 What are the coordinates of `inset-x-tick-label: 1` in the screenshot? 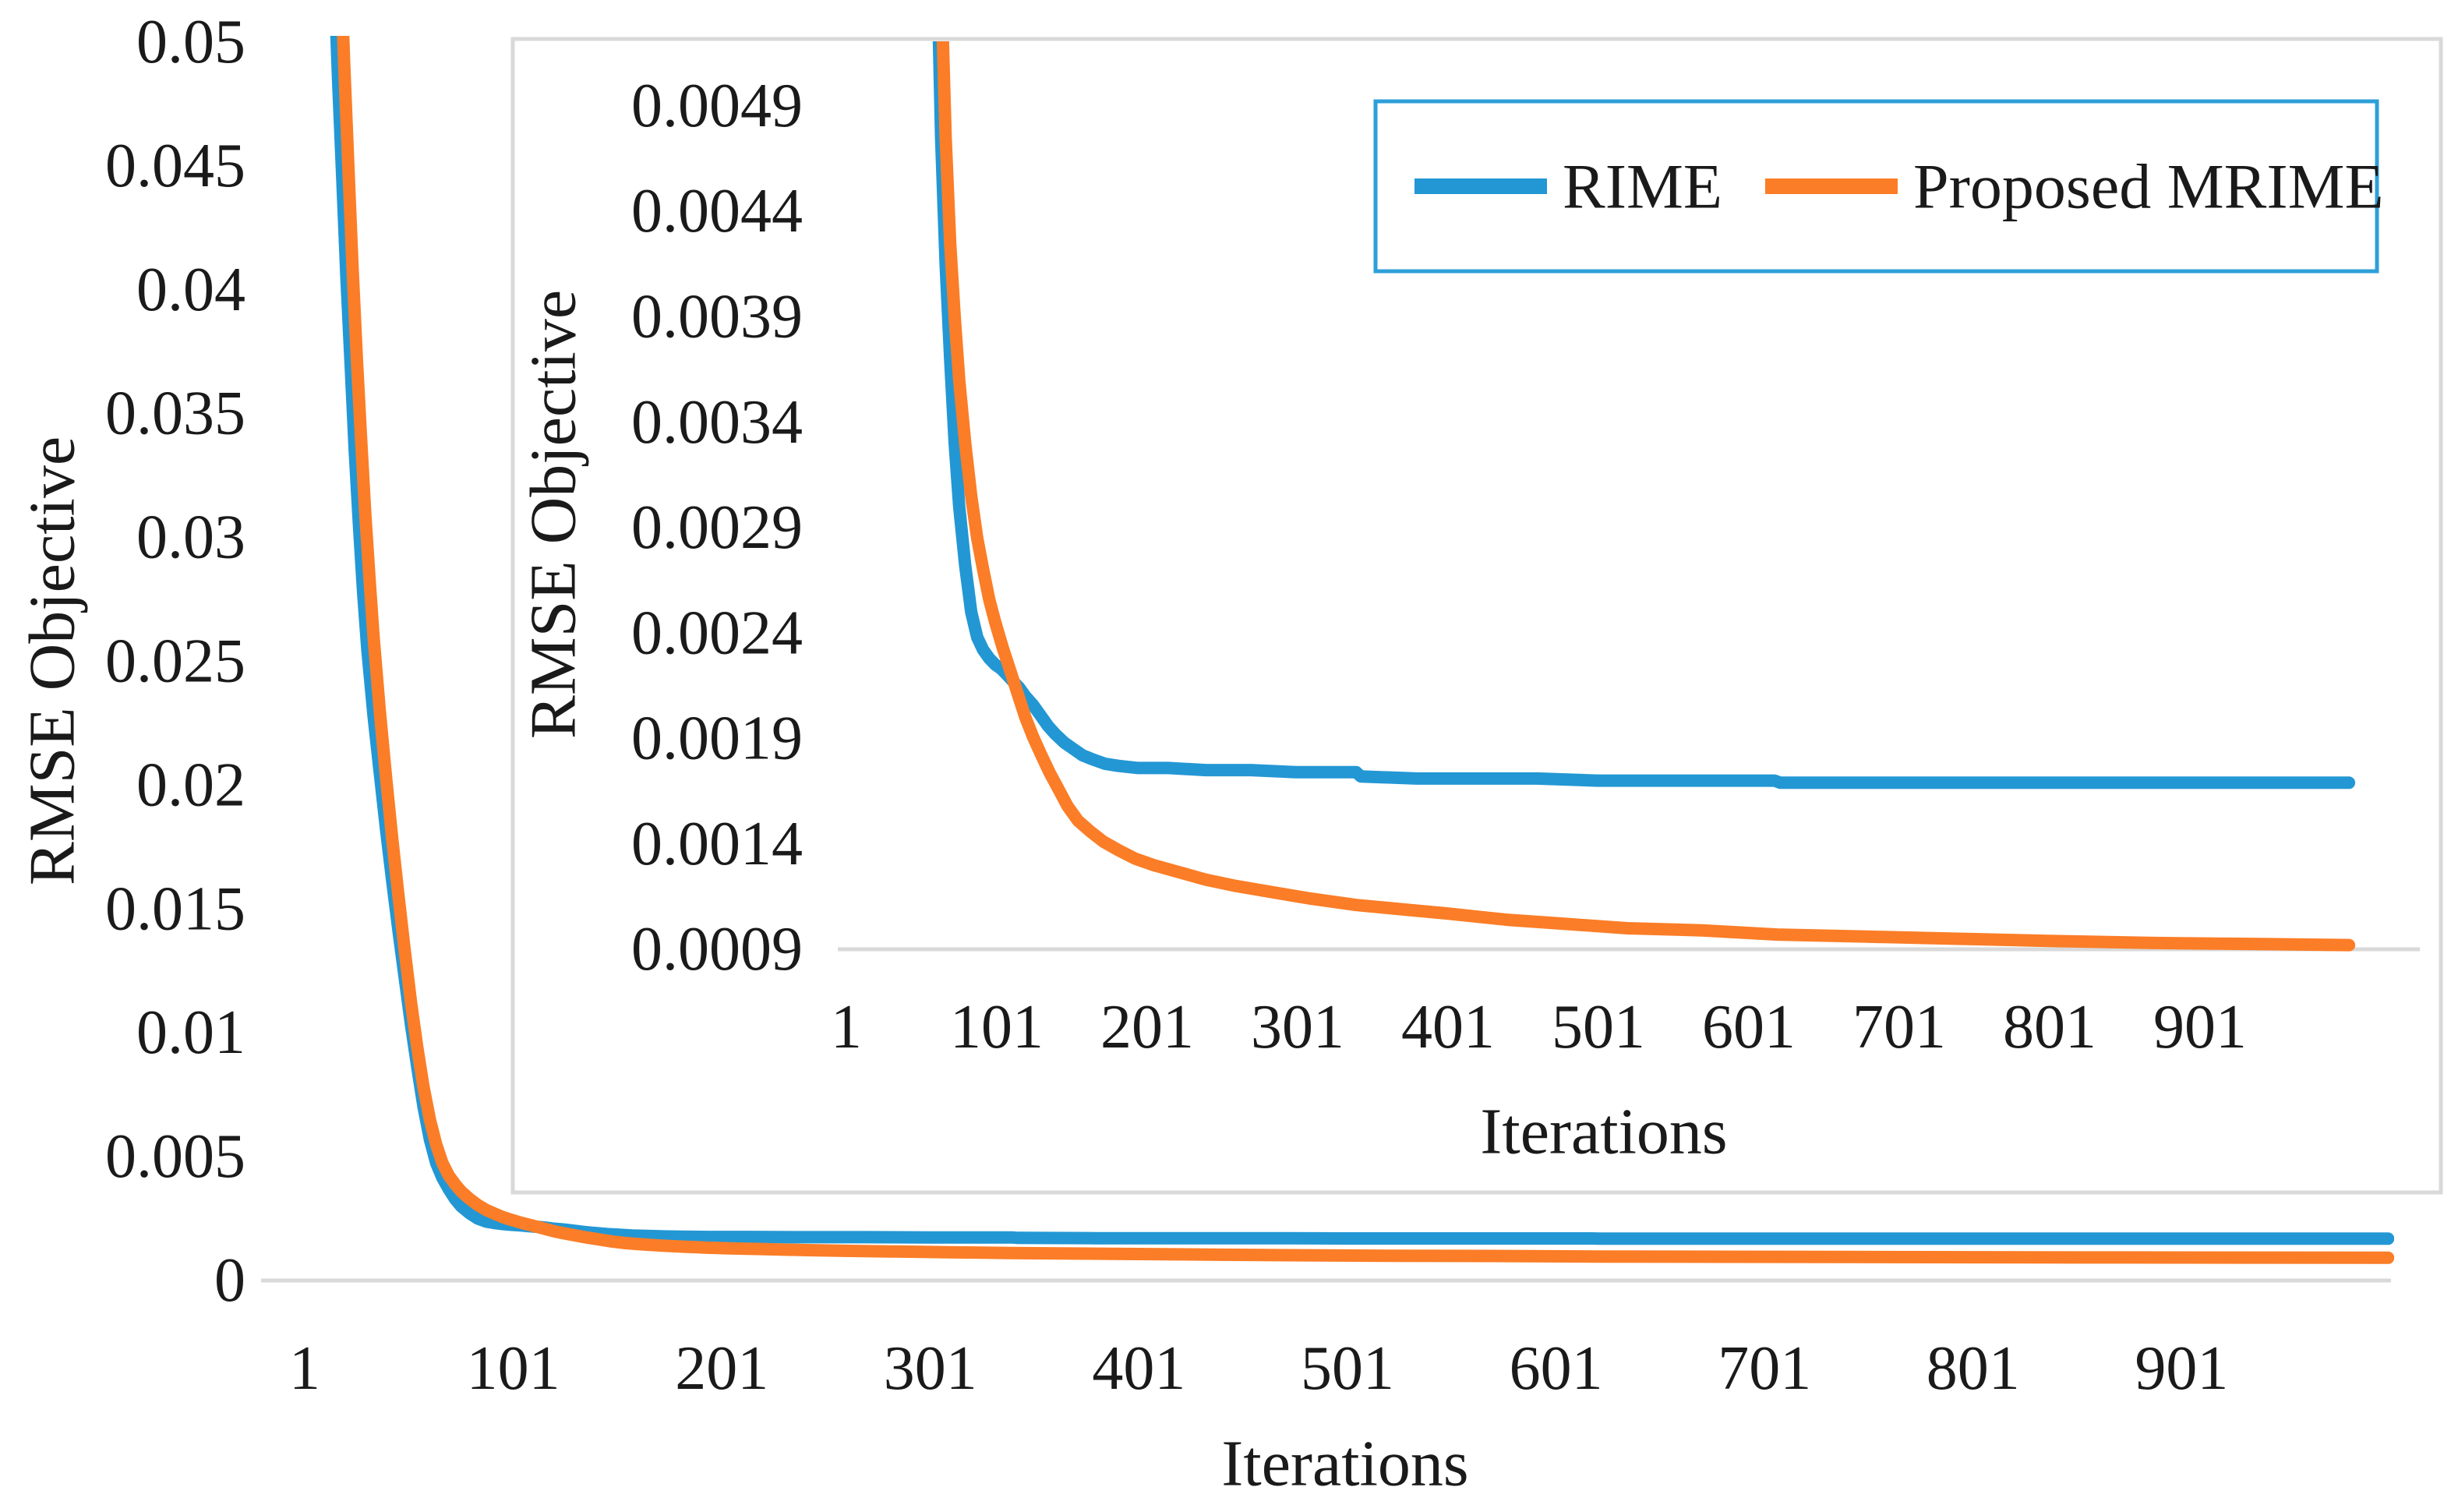 It's located at (846, 1027).